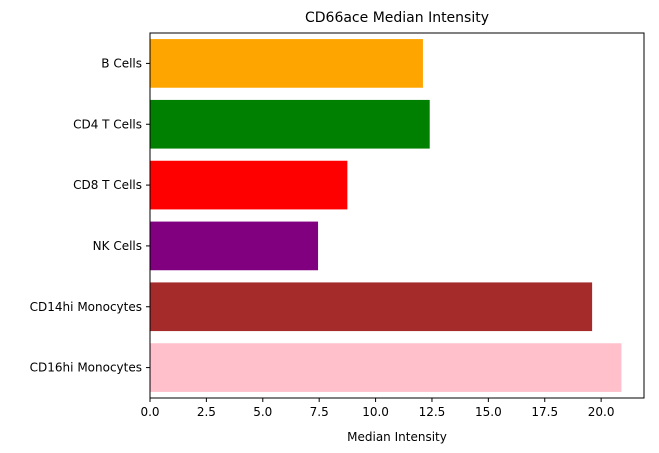  Describe the element at coordinates (249, 185) in the screenshot. I see `bar-cd8-t-cells` at that location.